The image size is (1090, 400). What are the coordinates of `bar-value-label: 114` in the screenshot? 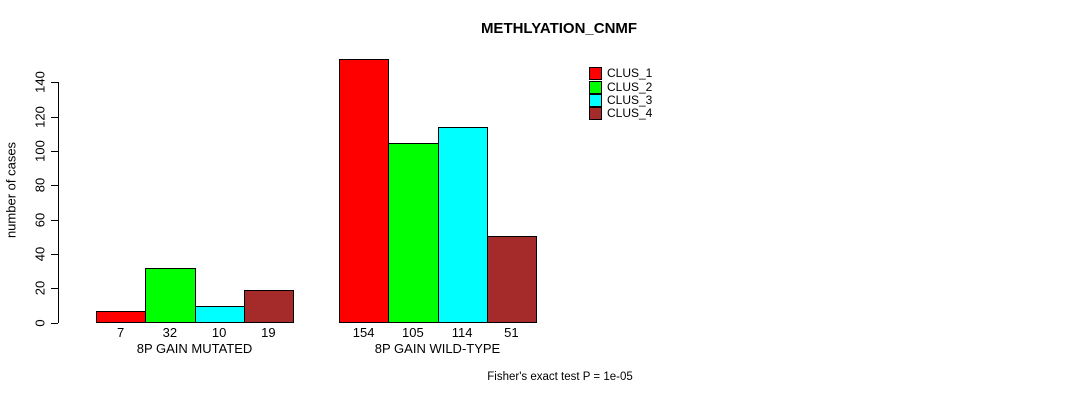 It's located at (462, 332).